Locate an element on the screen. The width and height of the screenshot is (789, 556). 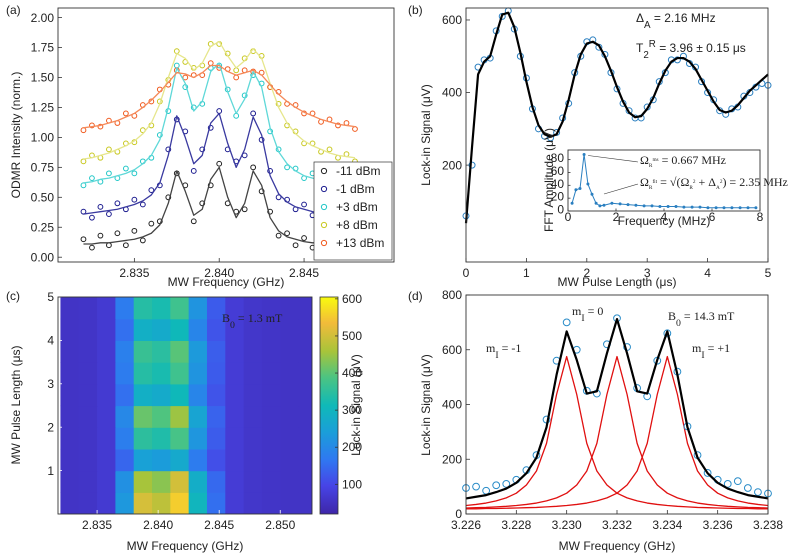
x-tick-label: 3.236 is located at coordinates (718, 525).